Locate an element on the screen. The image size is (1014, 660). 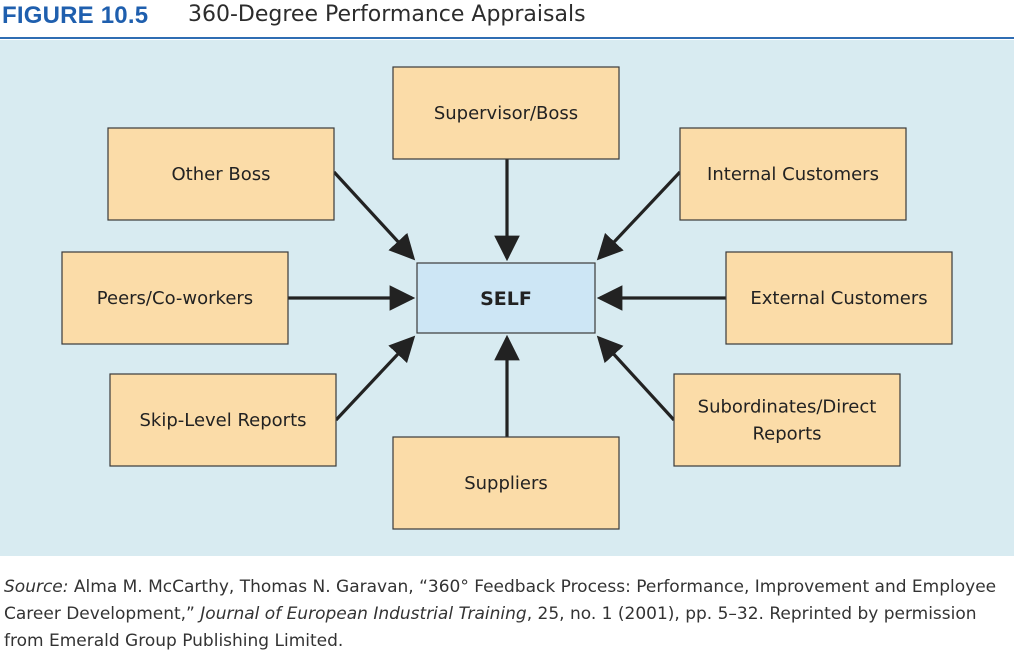
source-node-internal-customers: Internal Customers is located at coordinates (793, 174).